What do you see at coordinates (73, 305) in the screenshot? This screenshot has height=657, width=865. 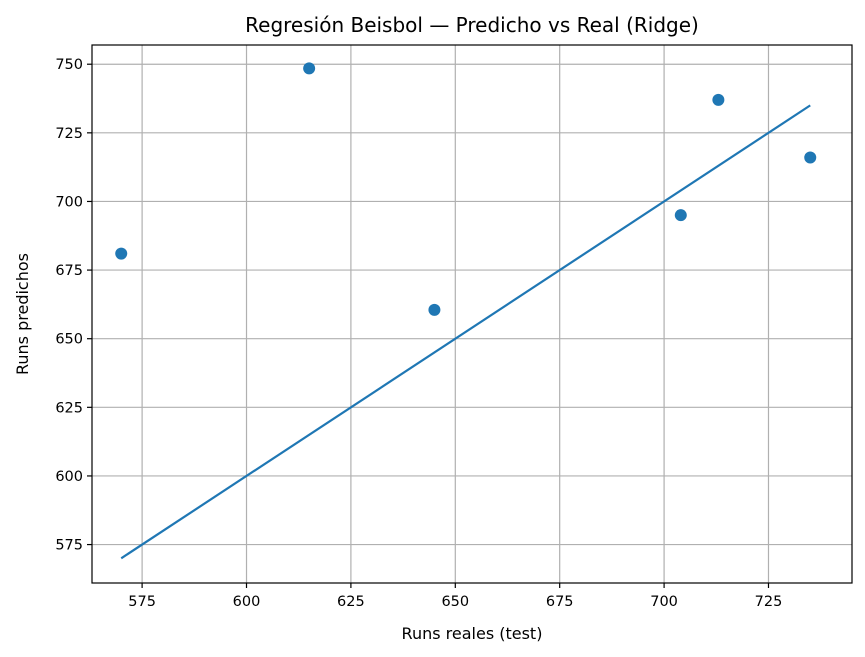 I see `y-axis-ticks: 575 600 625 650 675 700 725 750` at bounding box center [73, 305].